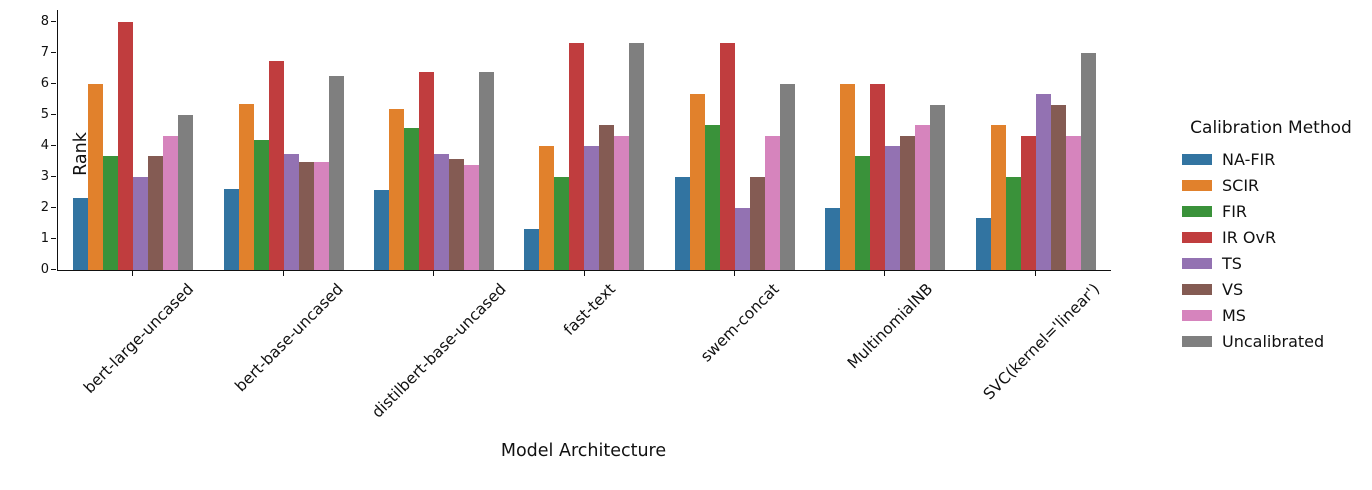 The width and height of the screenshot is (1372, 490). I want to click on y-tick-label: 2, so click(44, 207).